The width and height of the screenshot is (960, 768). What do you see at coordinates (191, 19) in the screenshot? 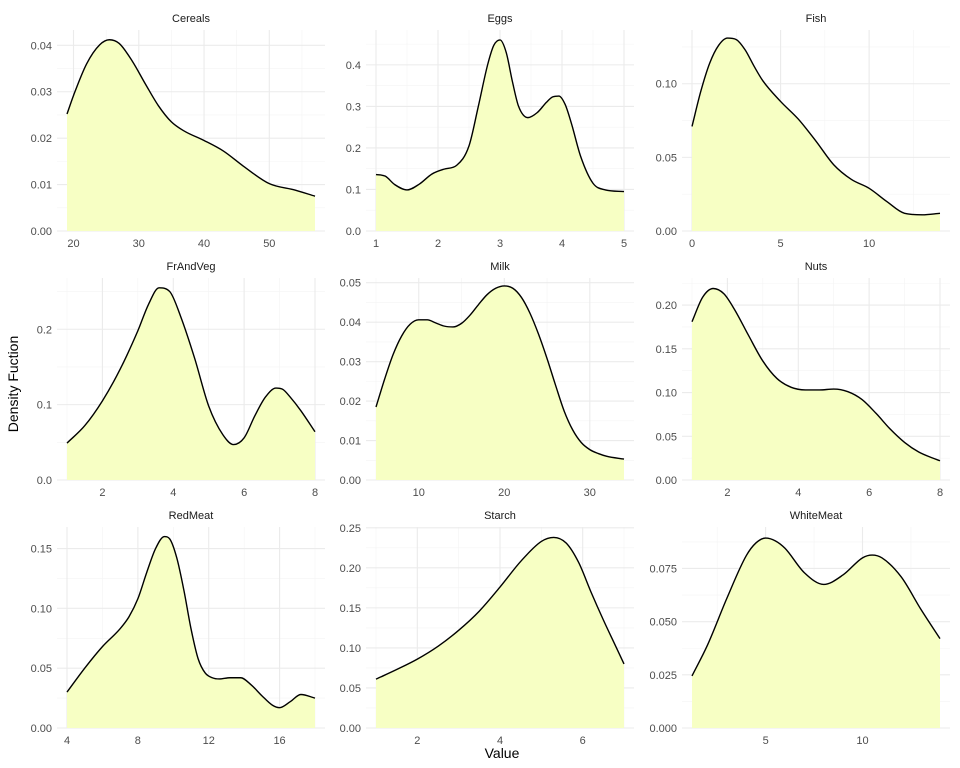
I see `facet-title-cereals: Cereals` at bounding box center [191, 19].